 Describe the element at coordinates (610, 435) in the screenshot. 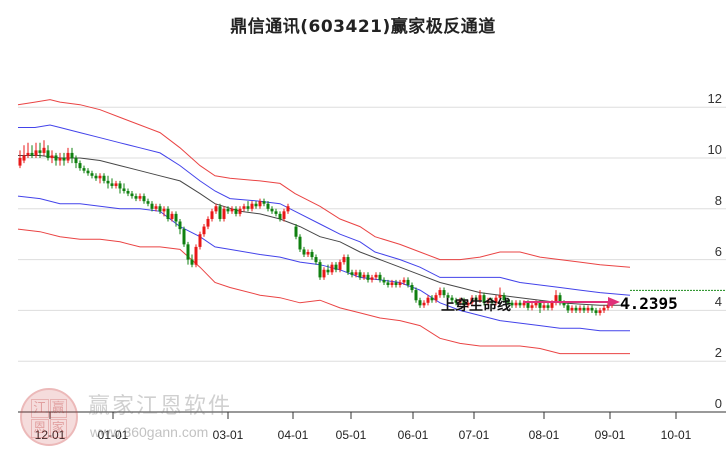

I see `x-tick-label: 09-01` at that location.